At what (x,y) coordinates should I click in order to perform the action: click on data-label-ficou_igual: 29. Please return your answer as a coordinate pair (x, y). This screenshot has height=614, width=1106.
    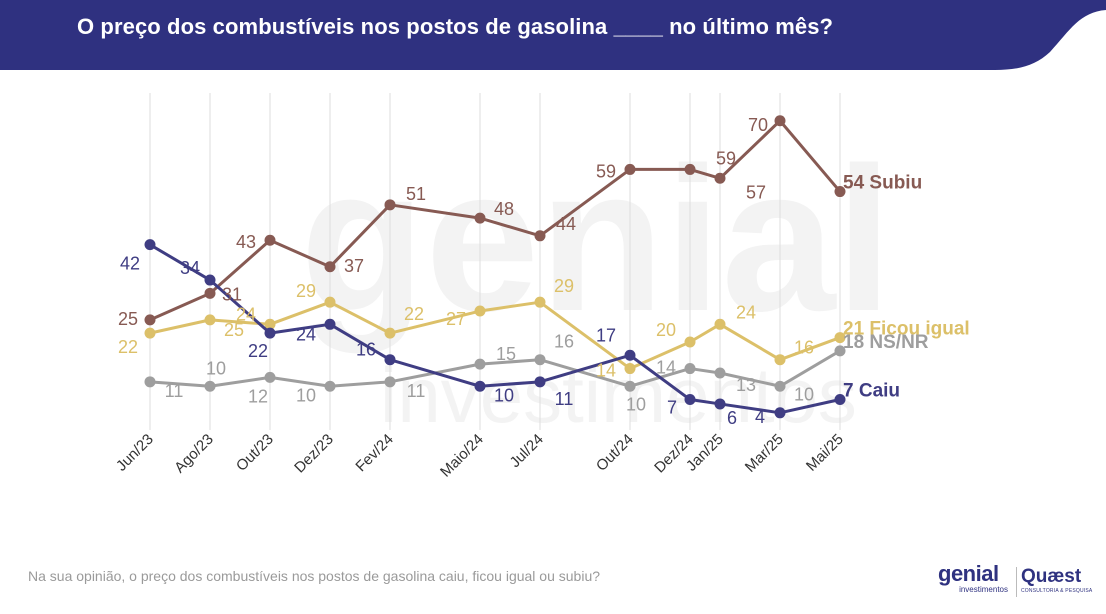
    Looking at the image, I should click on (306, 291).